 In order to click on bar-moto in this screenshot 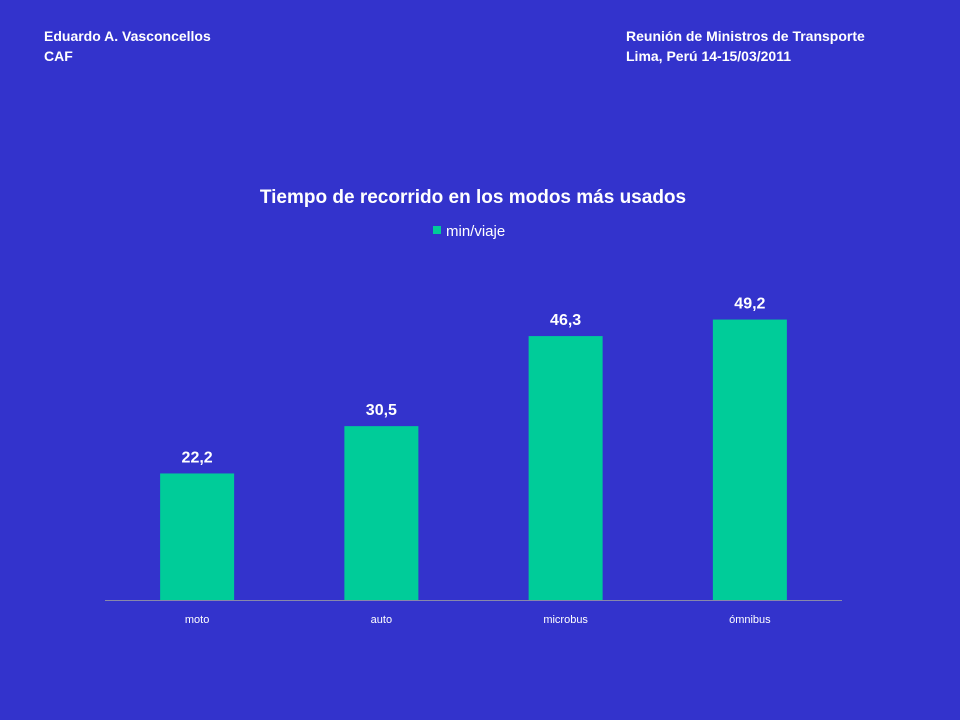, I will do `click(197, 536)`.